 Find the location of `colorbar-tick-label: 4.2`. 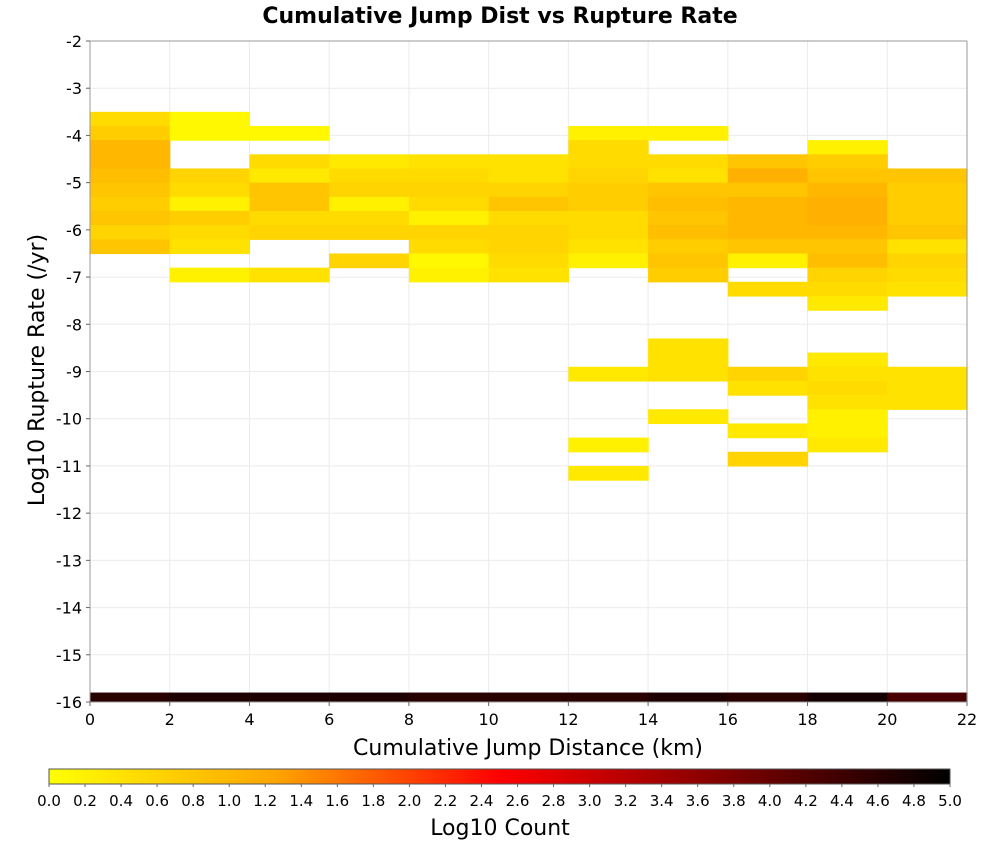

colorbar-tick-label: 4.2 is located at coordinates (806, 801).